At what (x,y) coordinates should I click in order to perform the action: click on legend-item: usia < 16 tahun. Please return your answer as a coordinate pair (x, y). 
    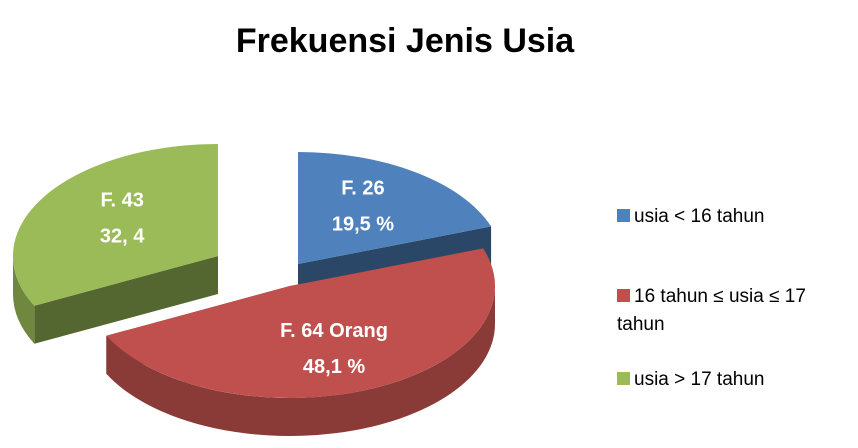
    Looking at the image, I should click on (734, 217).